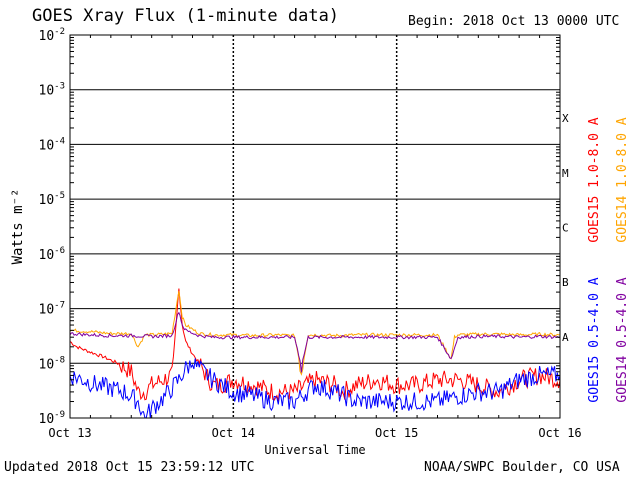 This screenshot has width=640, height=480. What do you see at coordinates (52, 199) in the screenshot?
I see `y-tick-label: 10⁻⁵` at bounding box center [52, 199].